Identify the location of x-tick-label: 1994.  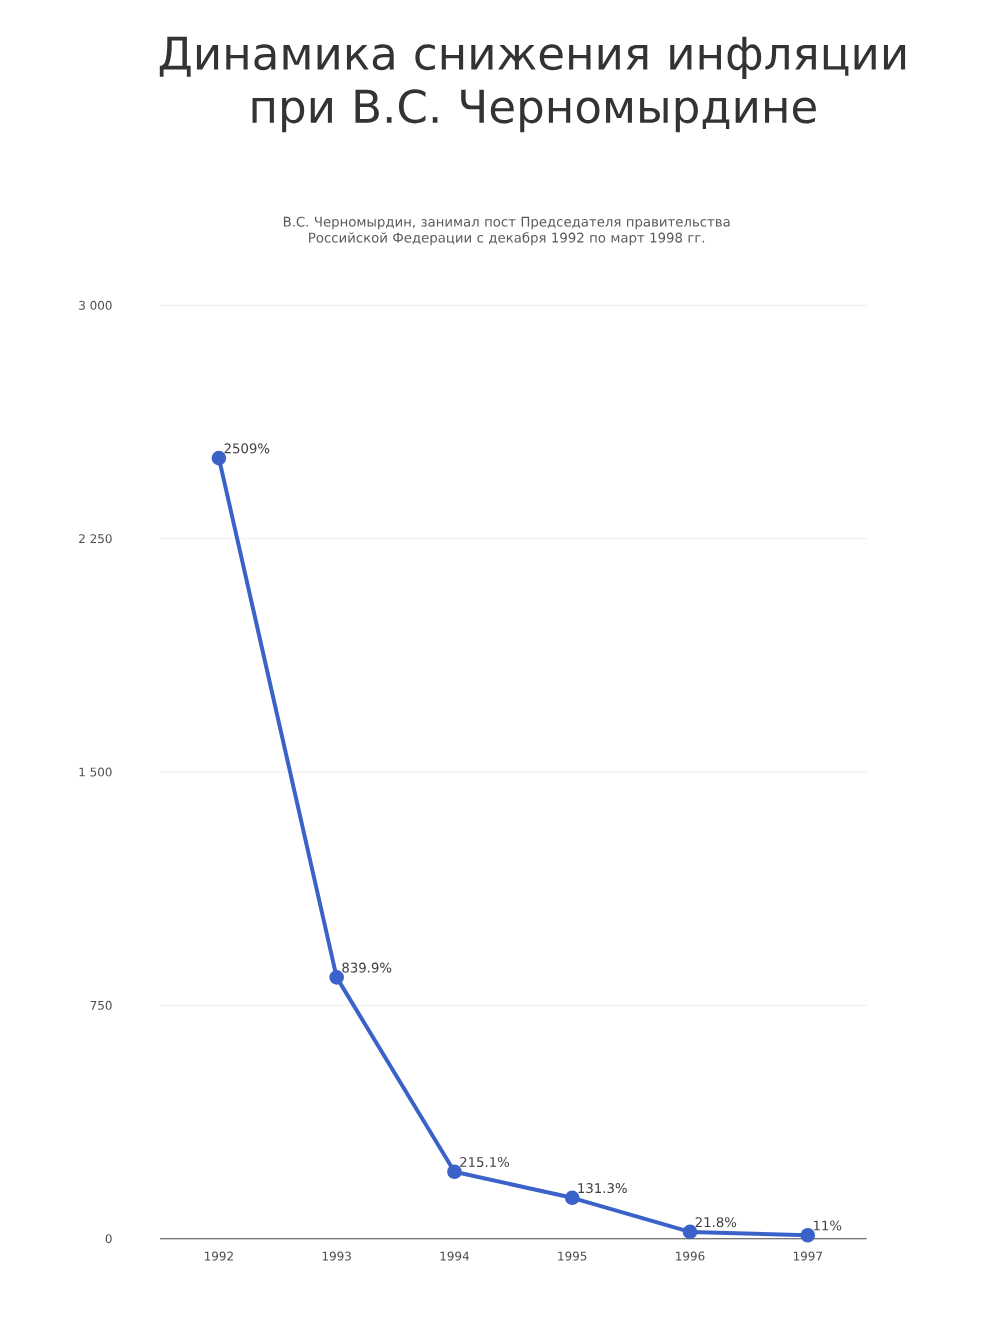
(454, 1256).